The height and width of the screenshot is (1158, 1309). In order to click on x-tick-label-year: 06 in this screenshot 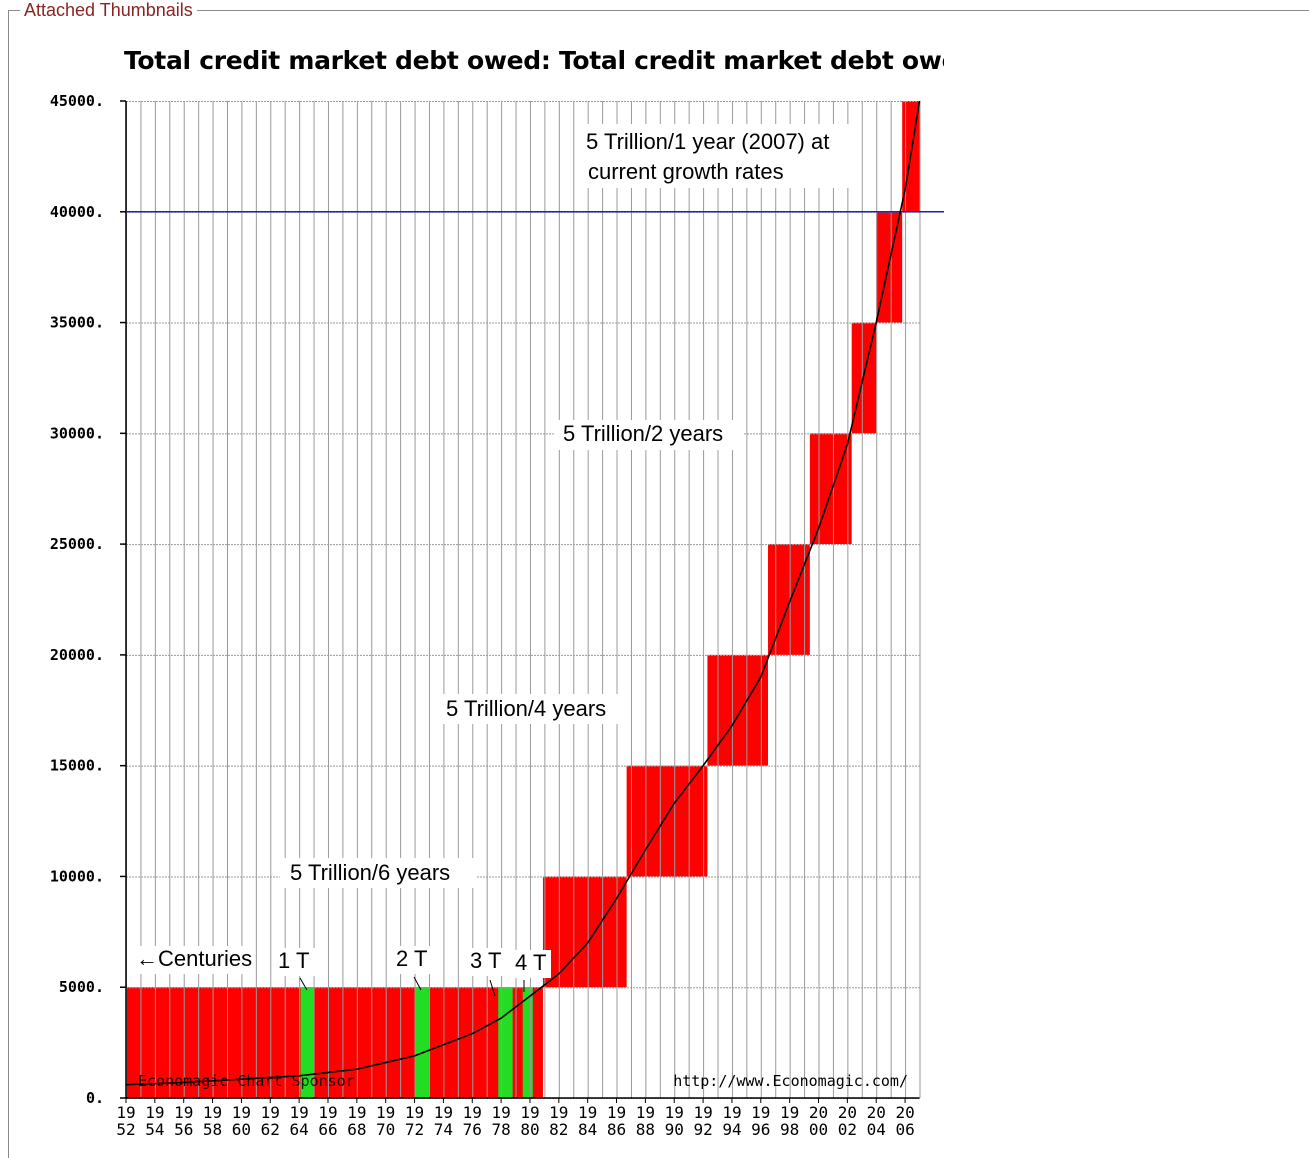, I will do `click(904, 1129)`.